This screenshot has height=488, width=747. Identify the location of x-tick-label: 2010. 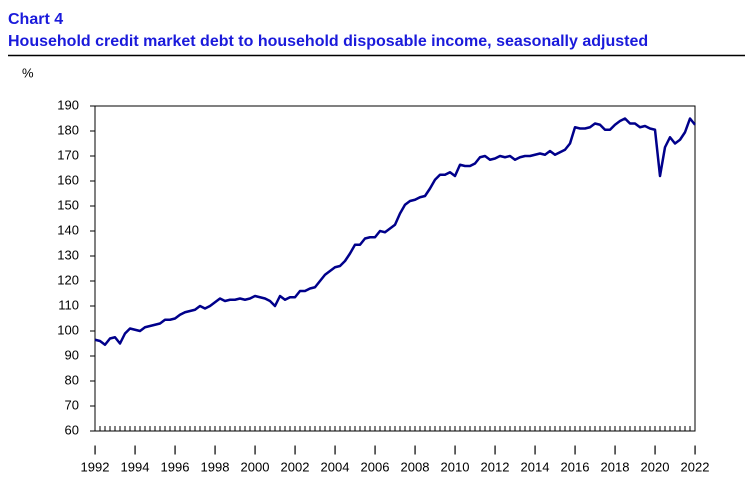
(455, 466).